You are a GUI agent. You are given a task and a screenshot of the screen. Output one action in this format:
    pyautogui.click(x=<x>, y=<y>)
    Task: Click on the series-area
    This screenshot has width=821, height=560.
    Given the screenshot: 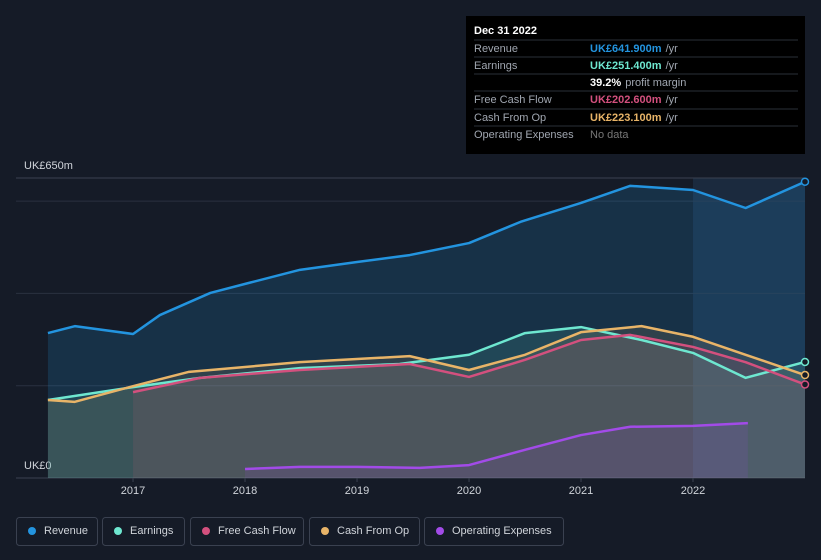 What is the action you would take?
    pyautogui.click(x=496, y=450)
    